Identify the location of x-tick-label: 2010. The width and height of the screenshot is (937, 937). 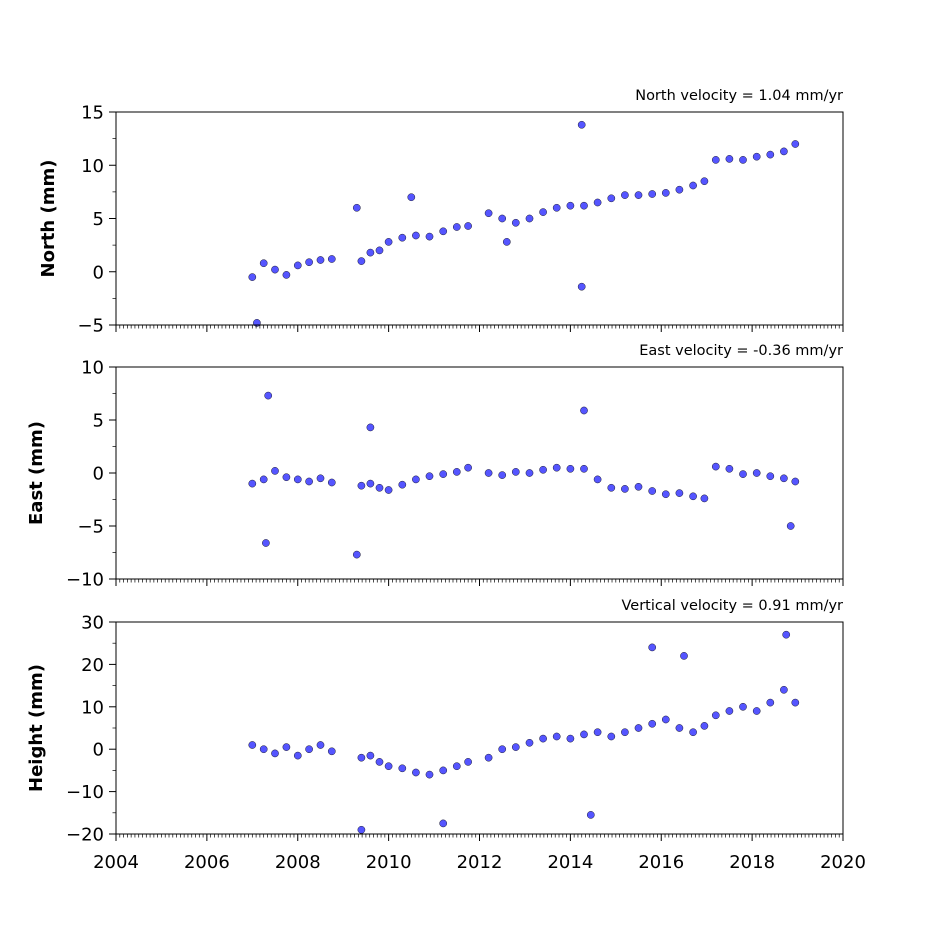
(389, 862).